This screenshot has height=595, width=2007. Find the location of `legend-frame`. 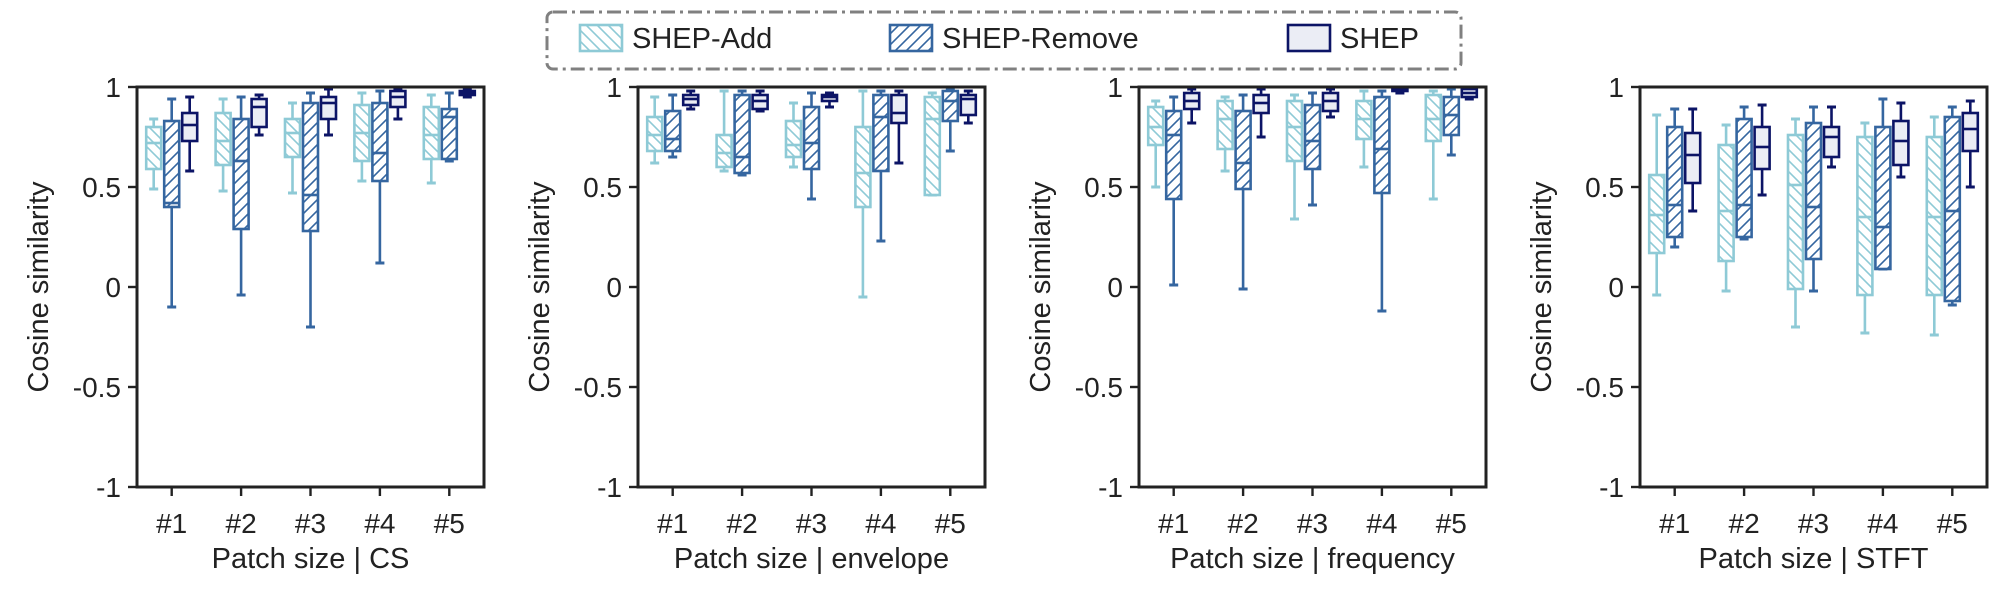

legend-frame is located at coordinates (1004, 40).